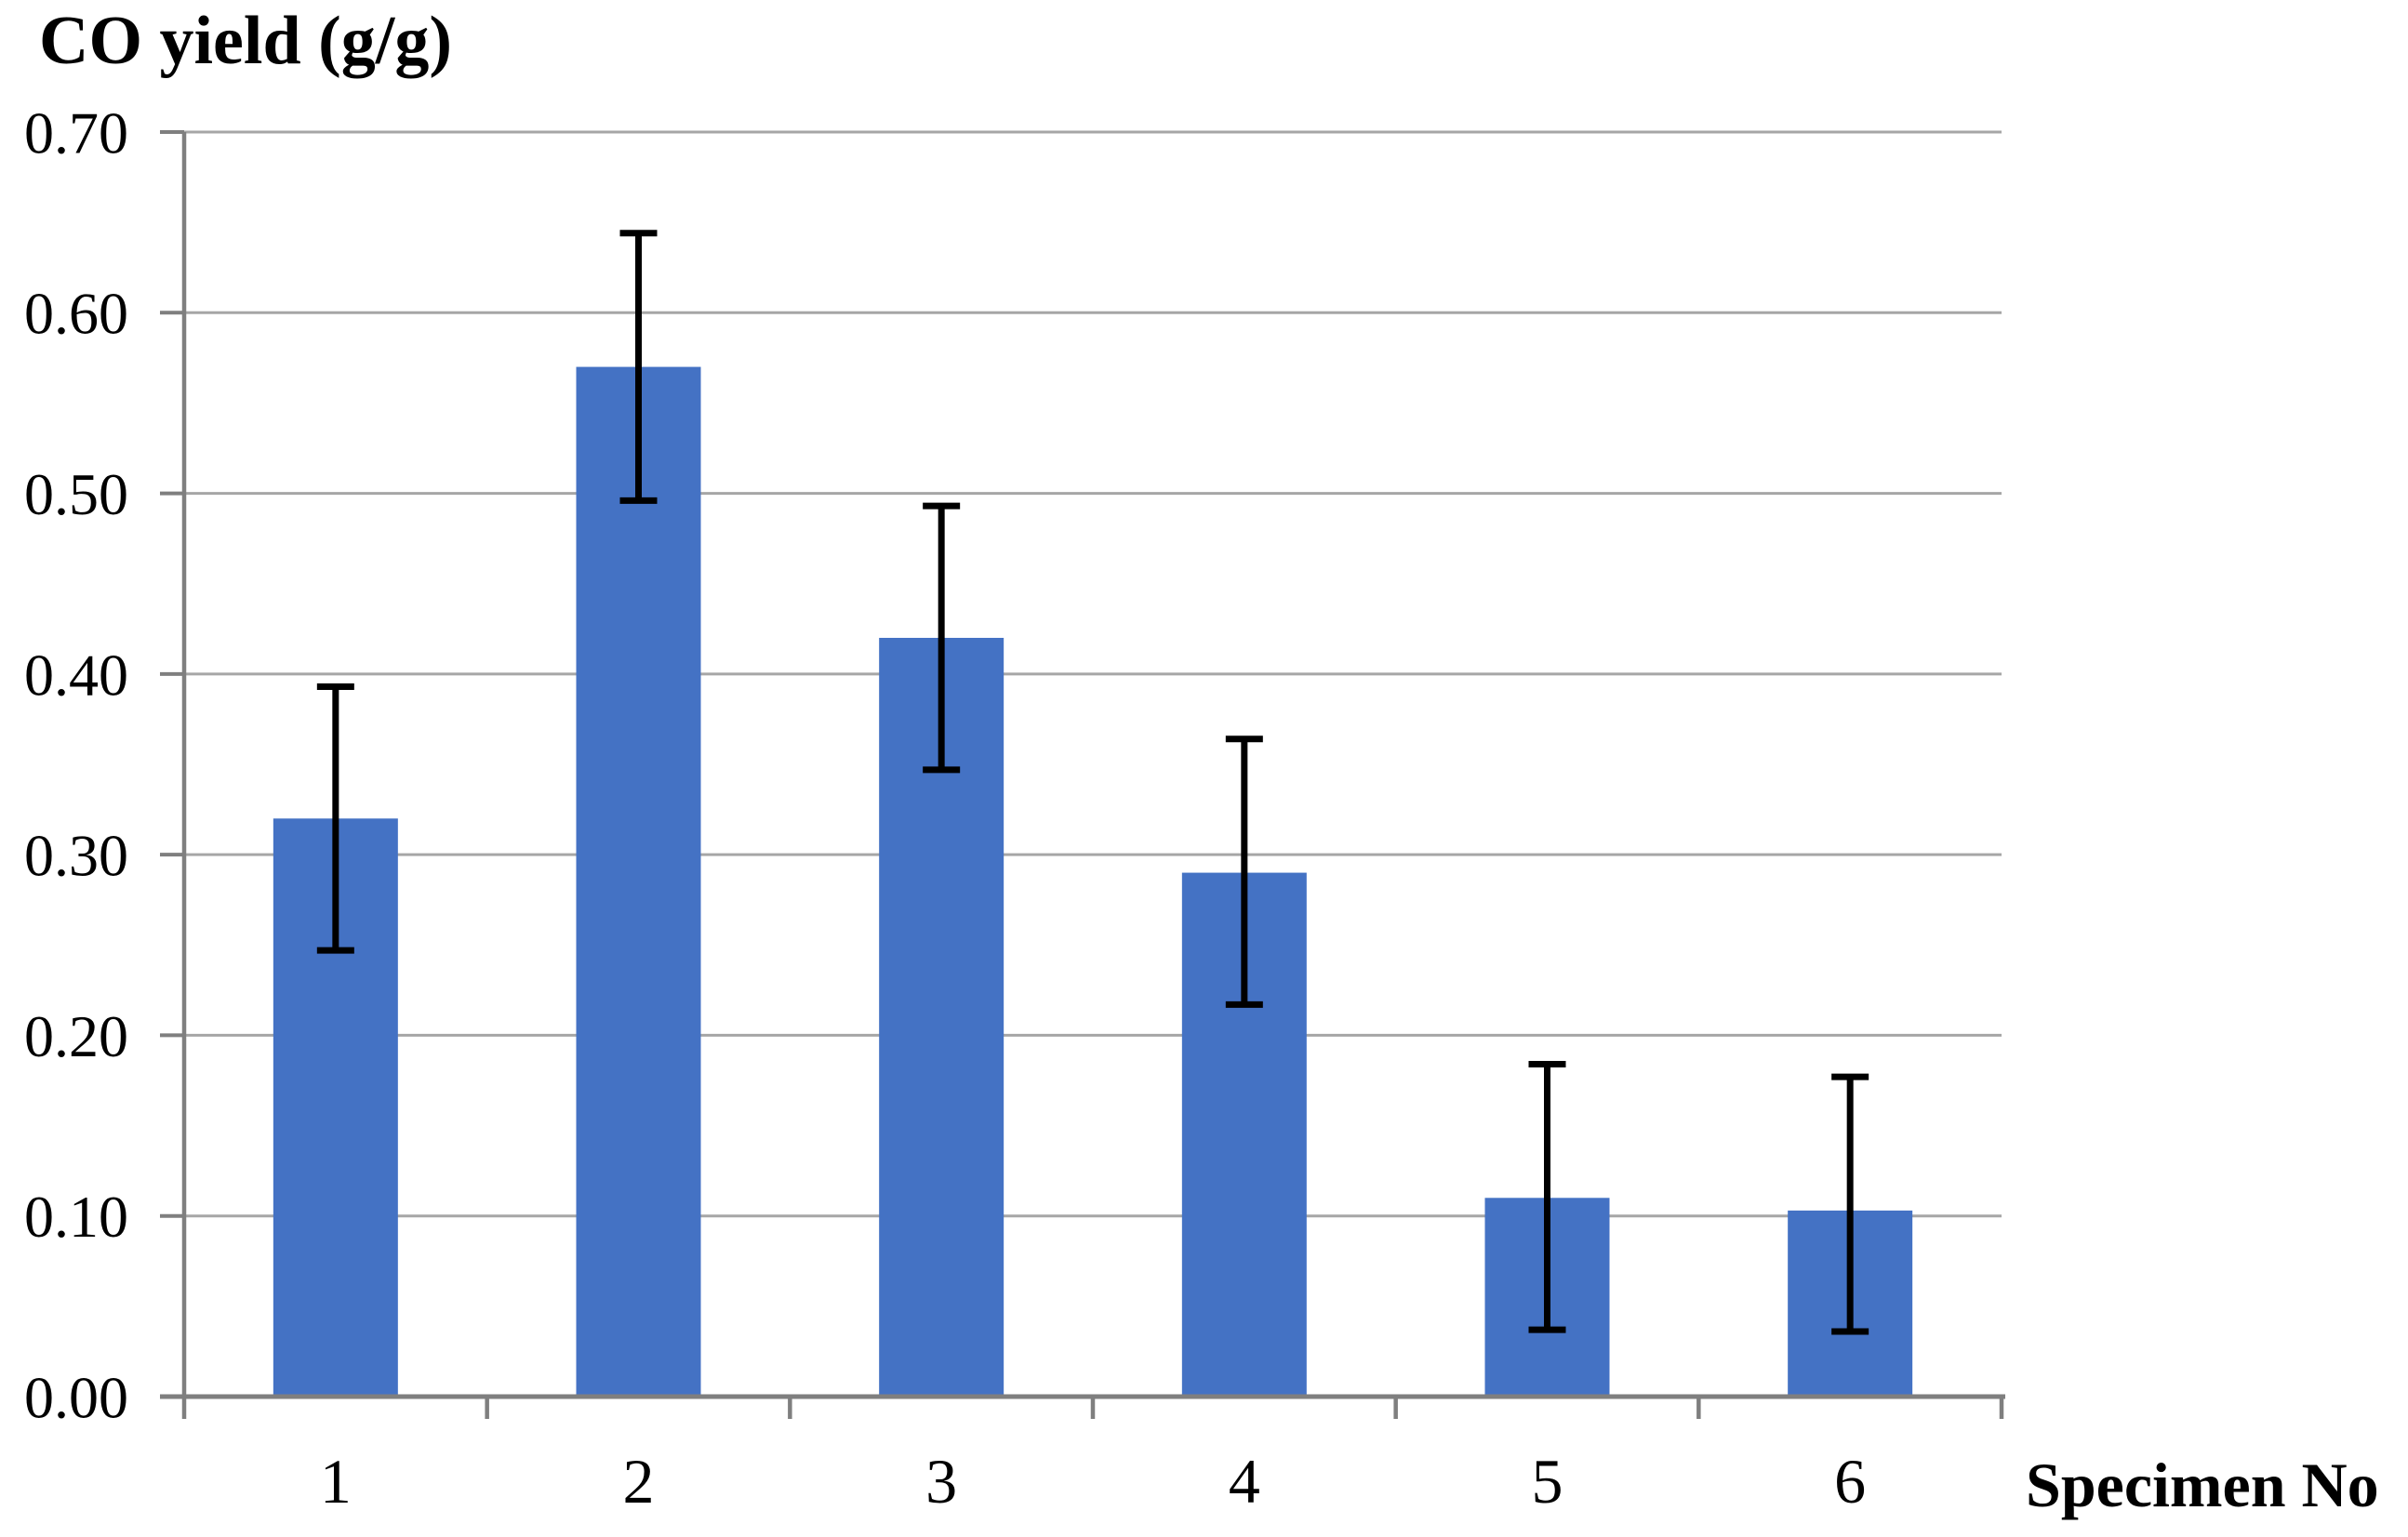 The image size is (2408, 1537). What do you see at coordinates (1547, 1481) in the screenshot?
I see `x-tick-label-5: 5` at bounding box center [1547, 1481].